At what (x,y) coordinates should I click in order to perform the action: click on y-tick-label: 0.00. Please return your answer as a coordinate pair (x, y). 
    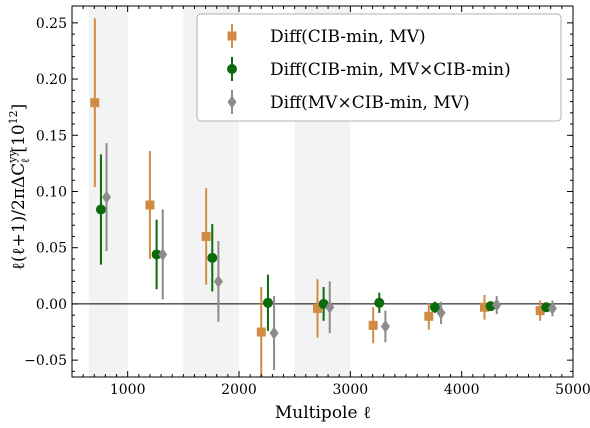
    Looking at the image, I should click on (51, 305).